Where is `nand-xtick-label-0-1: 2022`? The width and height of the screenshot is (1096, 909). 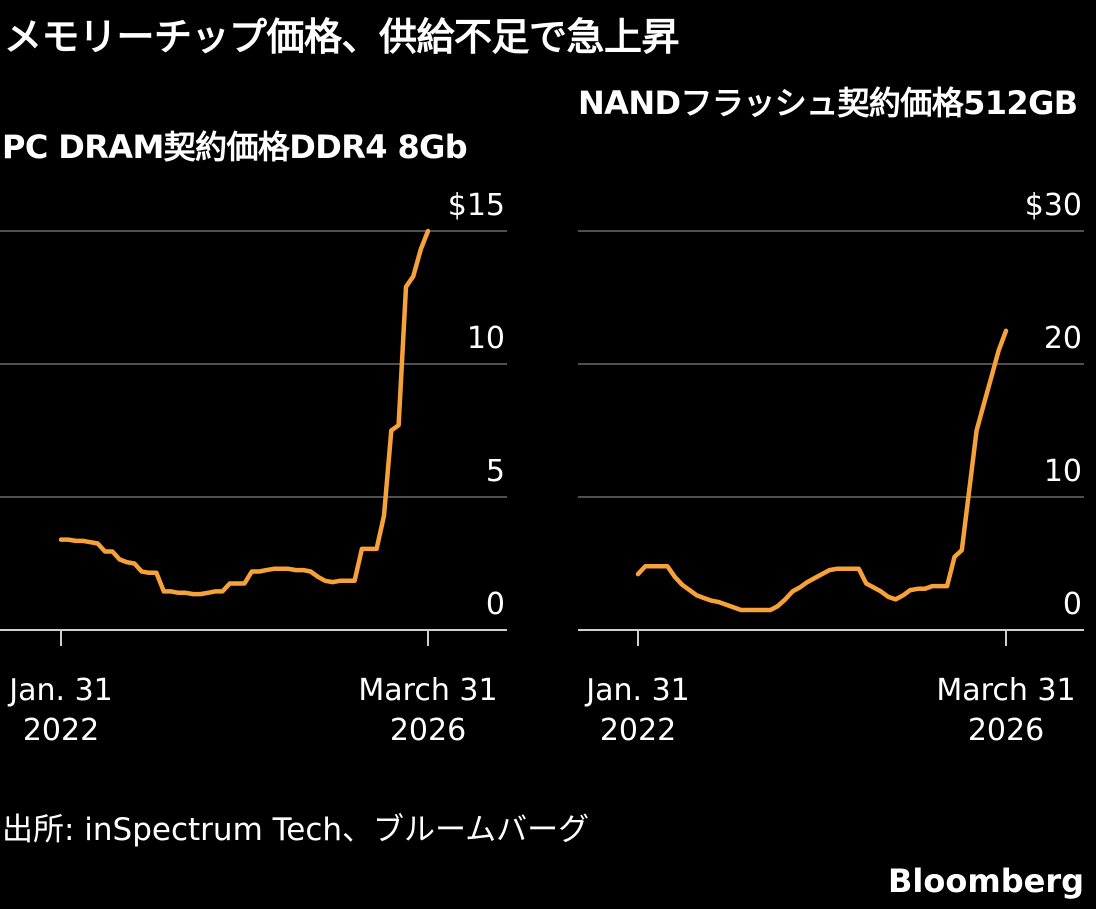 nand-xtick-label-0-1: 2022 is located at coordinates (638, 730).